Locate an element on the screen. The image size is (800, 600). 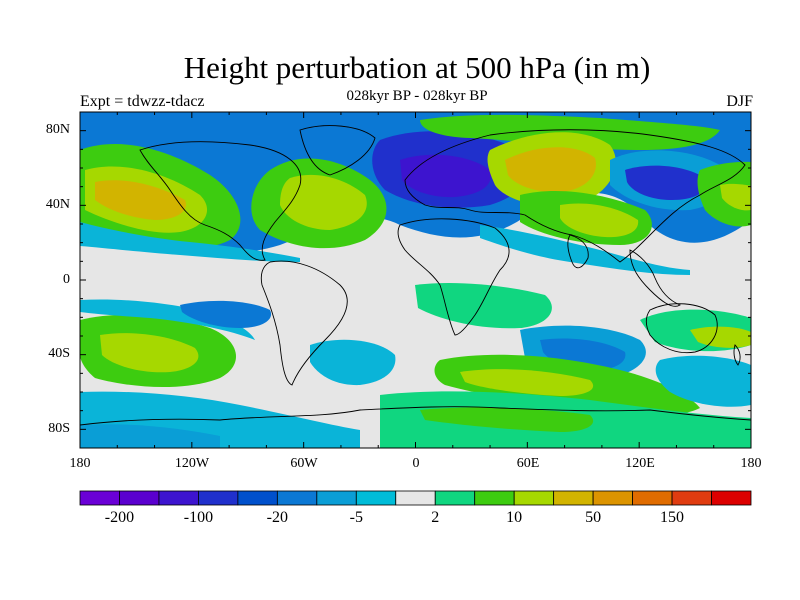
lat-label-equator: 0 is located at coordinates (66, 279).